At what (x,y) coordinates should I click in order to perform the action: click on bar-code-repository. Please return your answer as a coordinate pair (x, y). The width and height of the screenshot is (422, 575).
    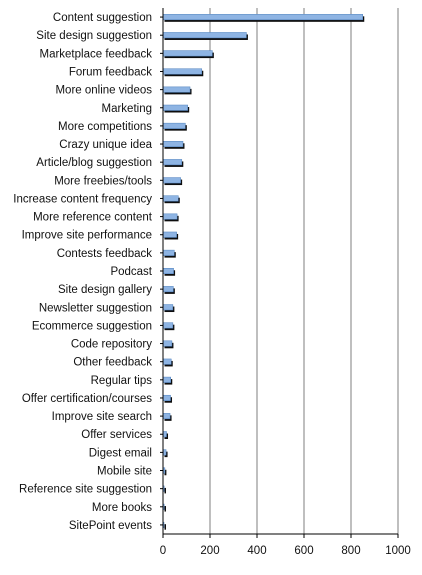
    Looking at the image, I should click on (167, 343).